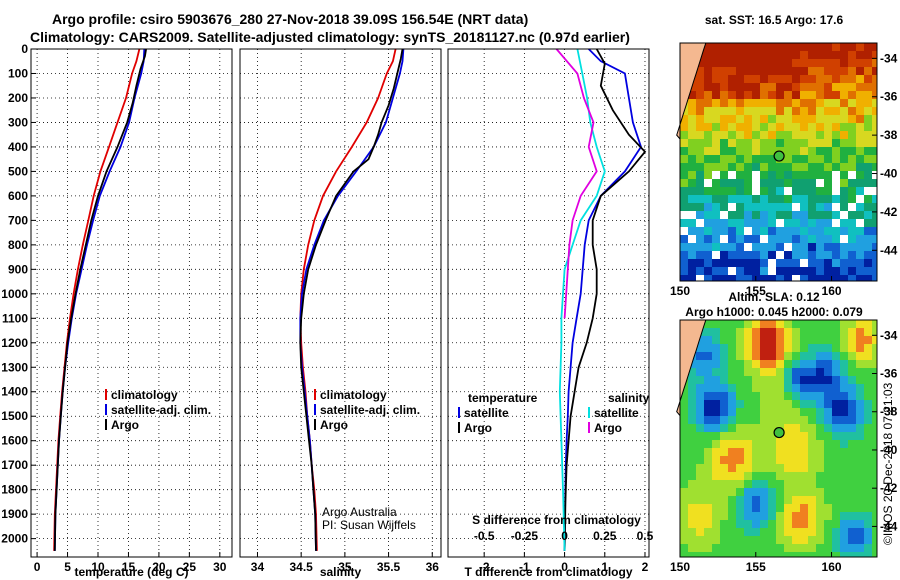 The height and width of the screenshot is (580, 900). I want to click on map-frame, so click(778, 438).